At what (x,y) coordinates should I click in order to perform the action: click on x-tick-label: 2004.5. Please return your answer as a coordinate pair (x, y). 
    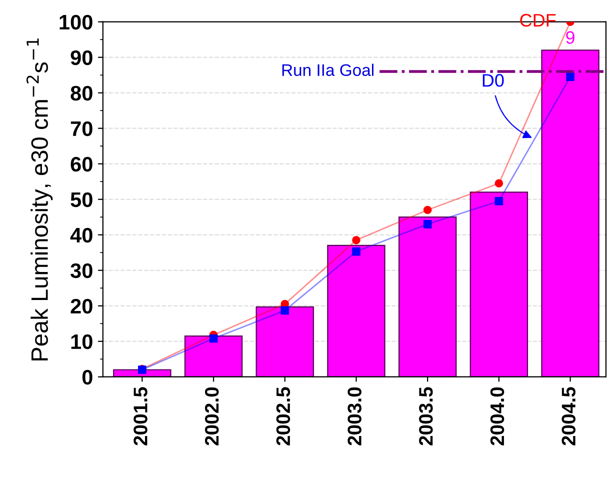
    Looking at the image, I should click on (569, 416).